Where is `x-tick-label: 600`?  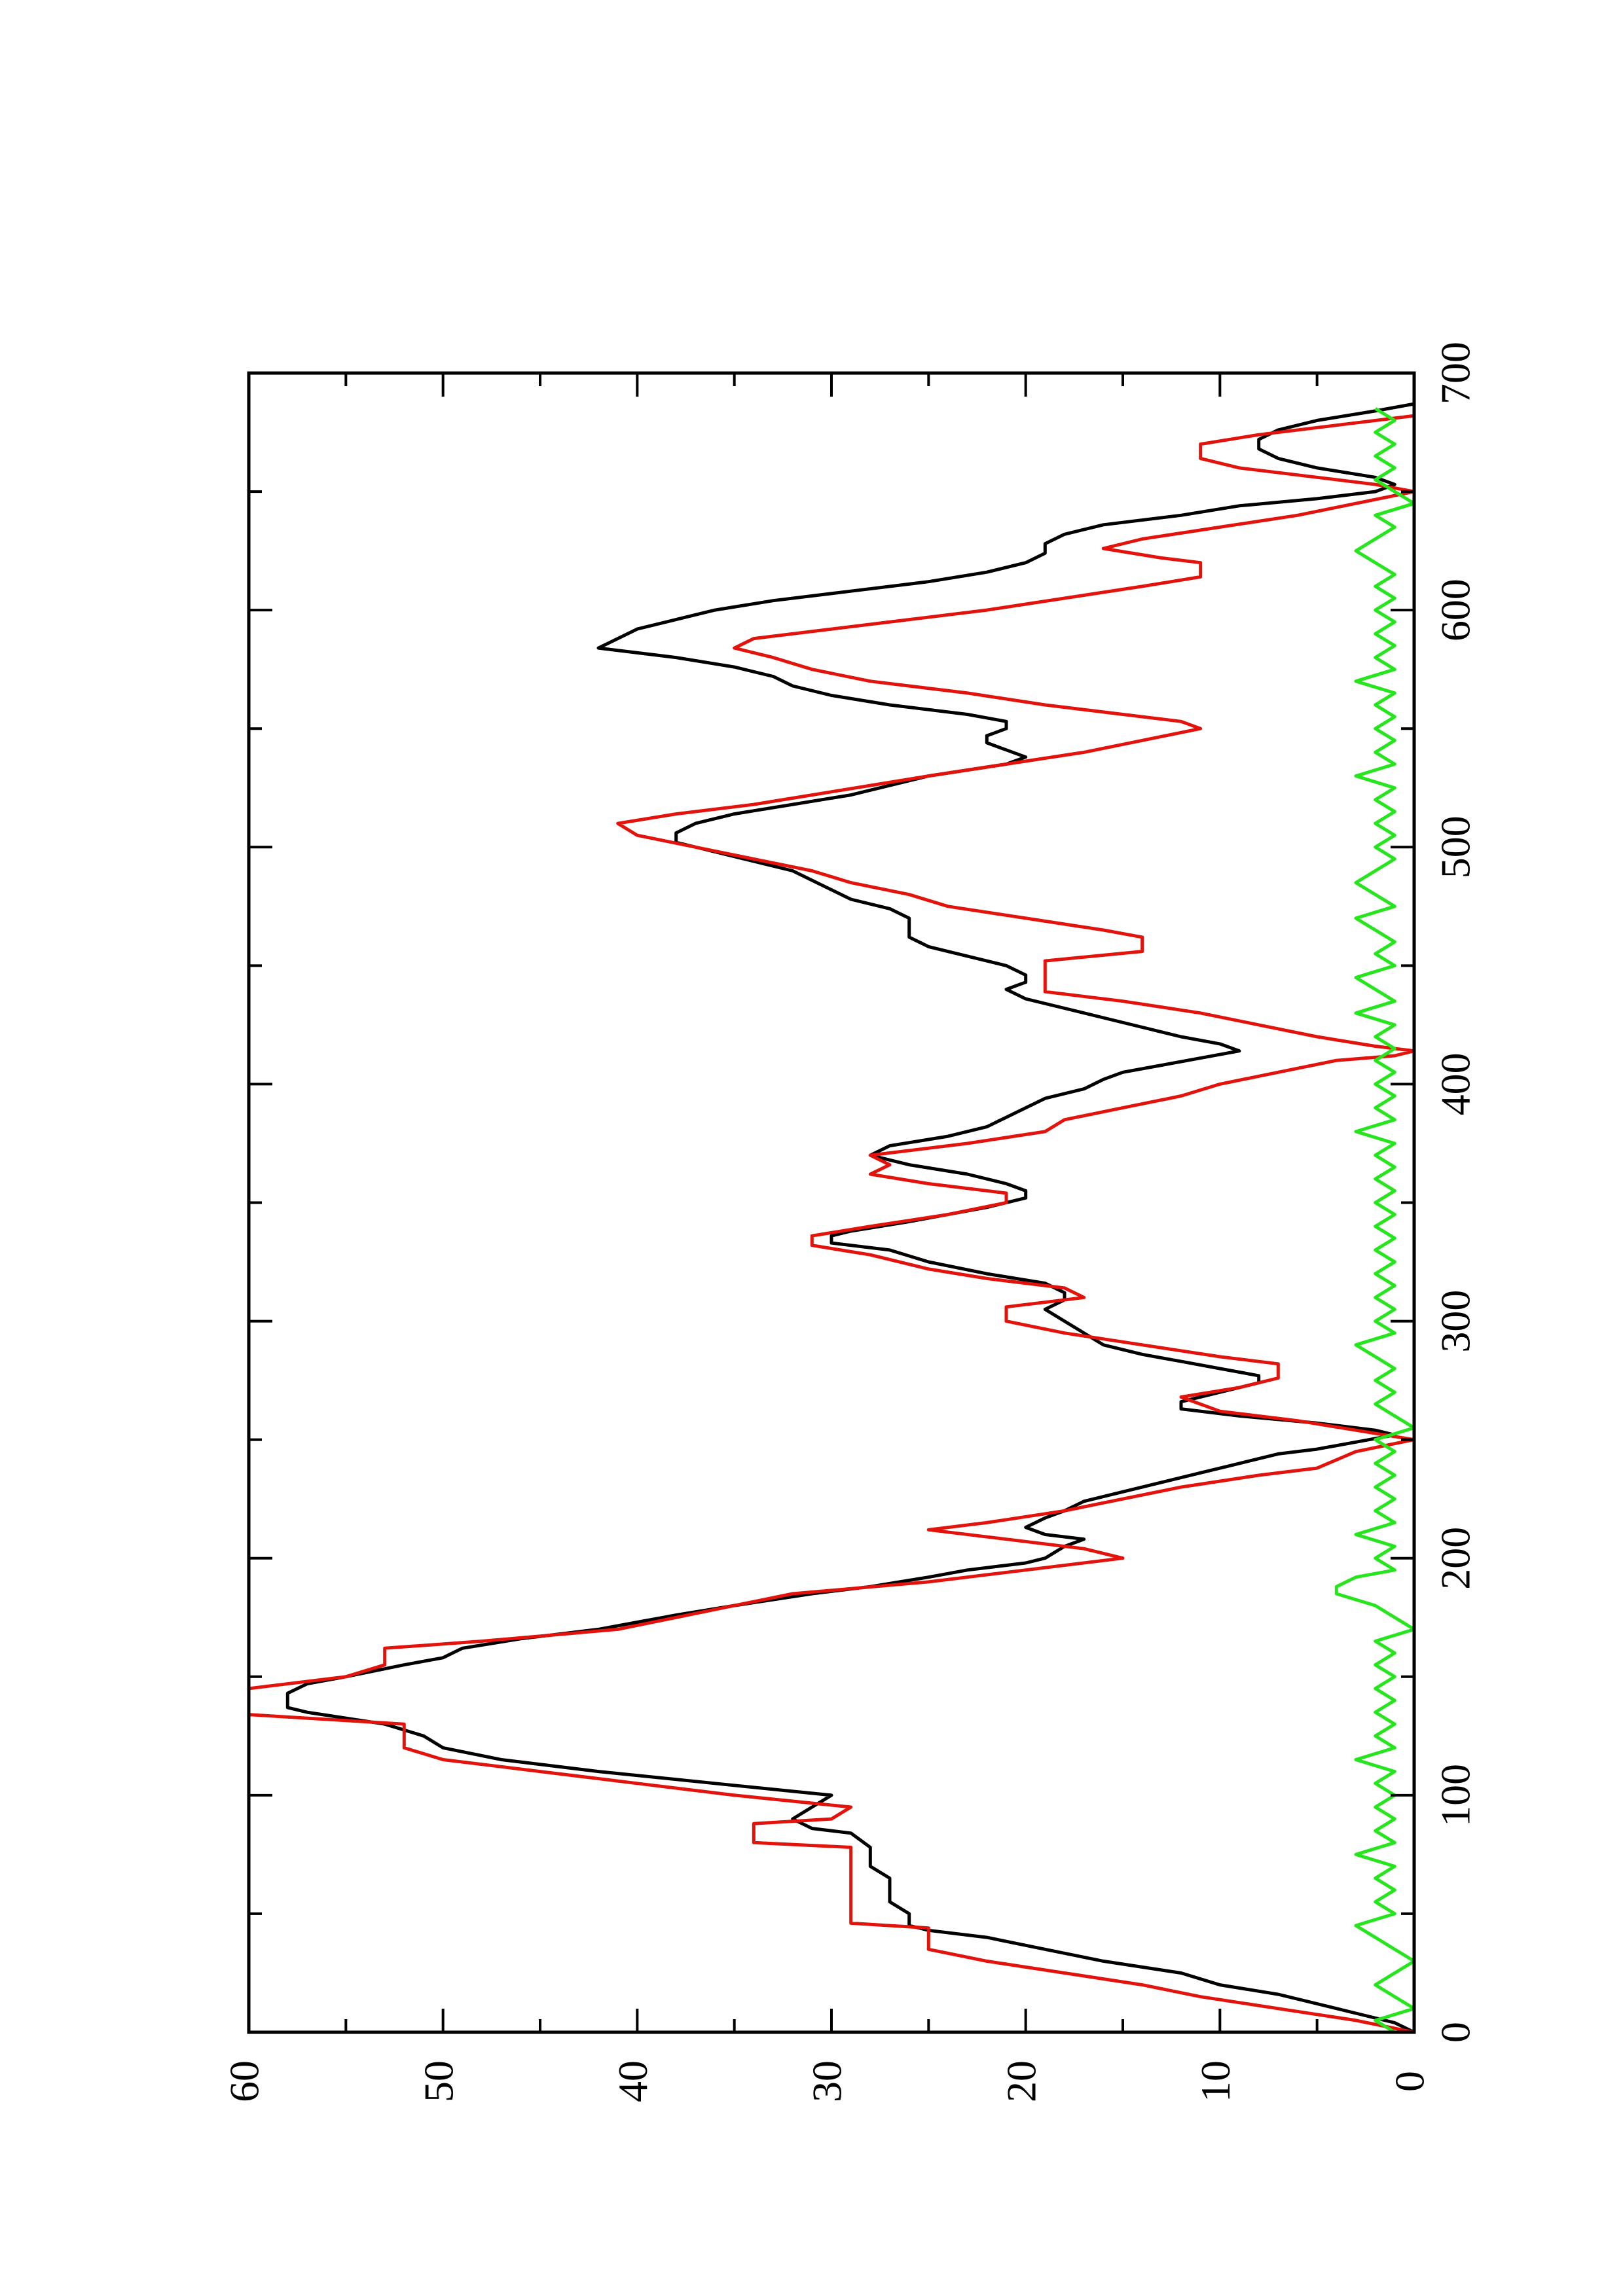 x-tick-label: 600 is located at coordinates (1455, 610).